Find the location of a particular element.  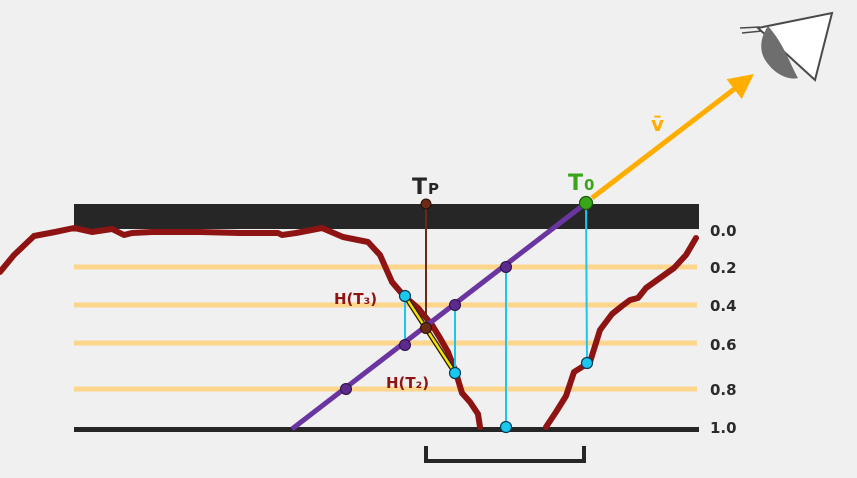

height-point-t2 is located at coordinates (455, 373).